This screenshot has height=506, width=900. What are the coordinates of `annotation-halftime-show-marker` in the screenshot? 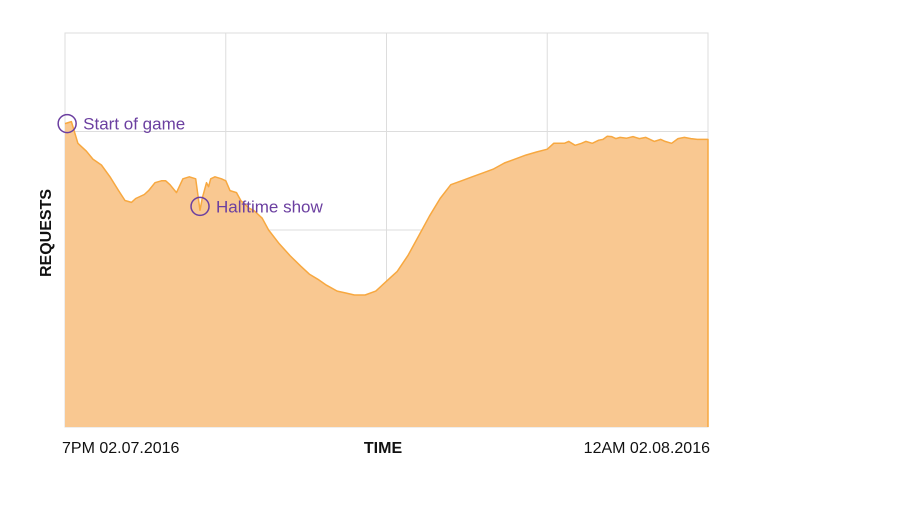 It's located at (200, 206).